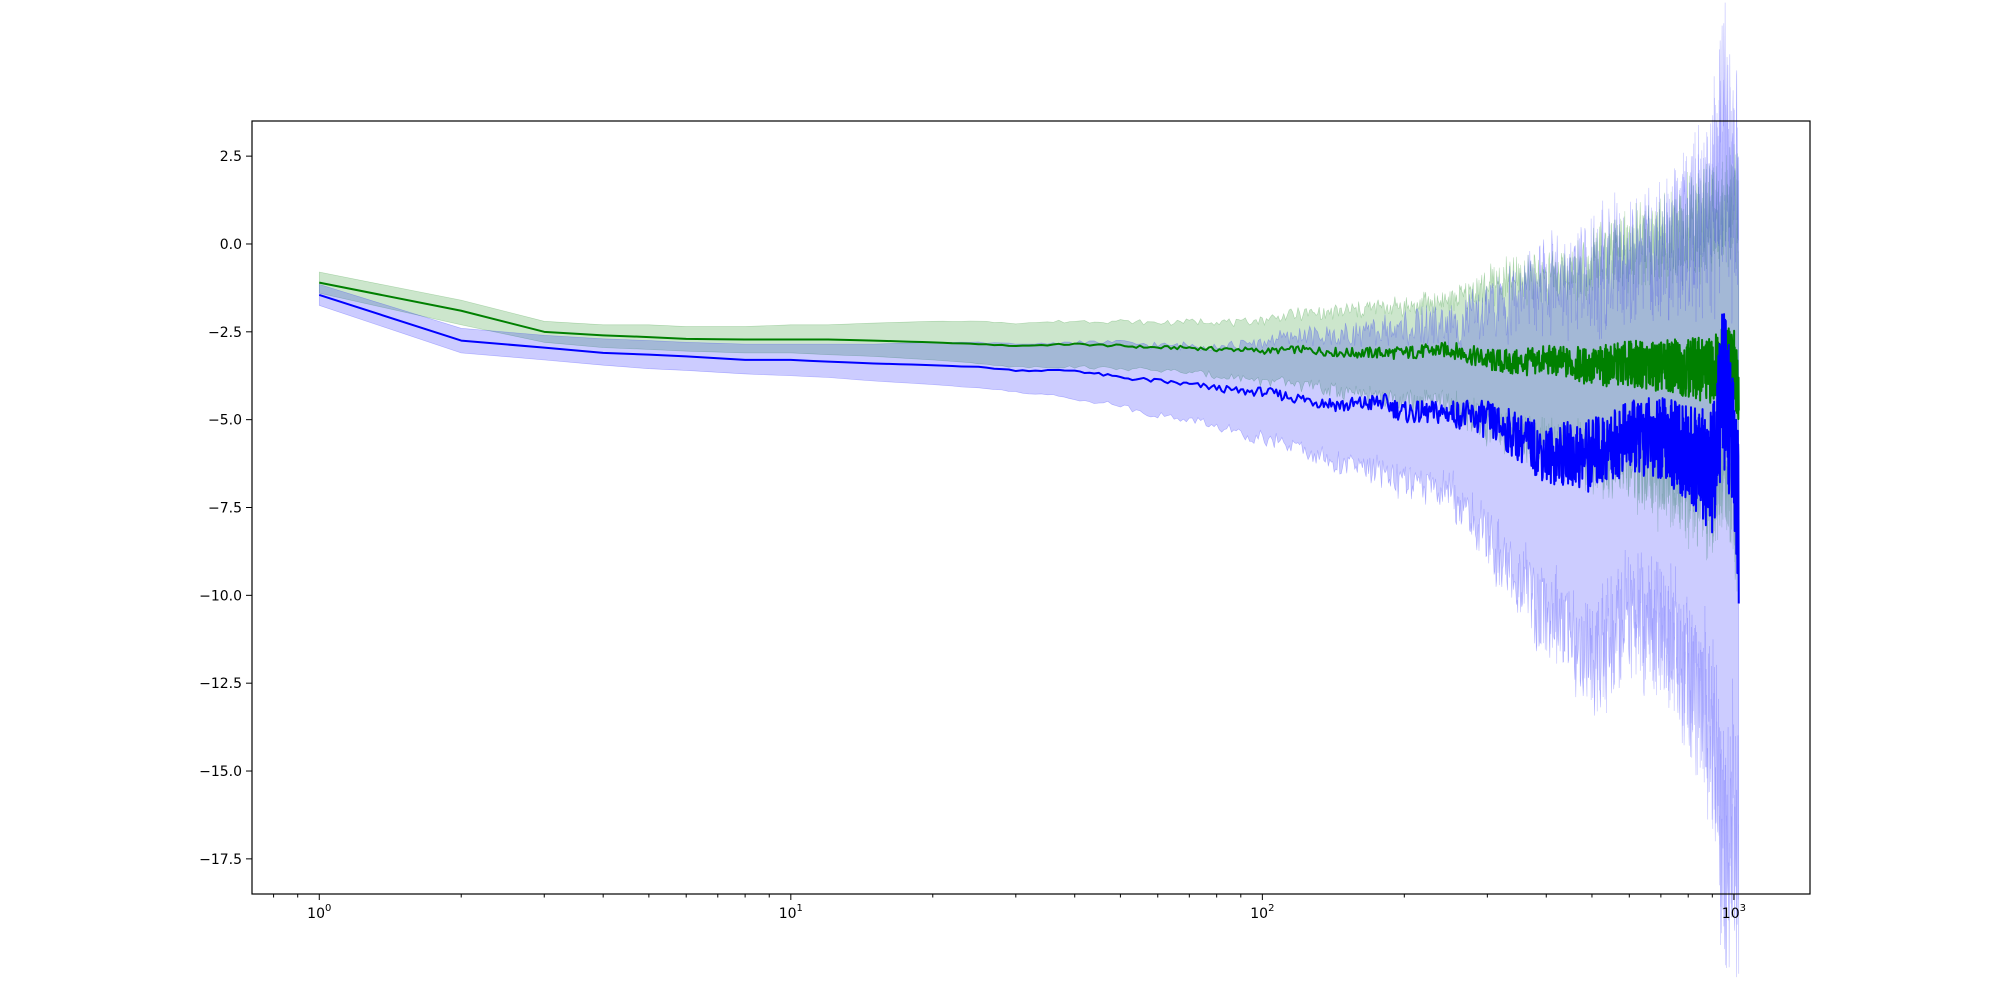 This screenshot has height=1000, width=2000. I want to click on y-tick-label: 0.0, so click(231, 245).